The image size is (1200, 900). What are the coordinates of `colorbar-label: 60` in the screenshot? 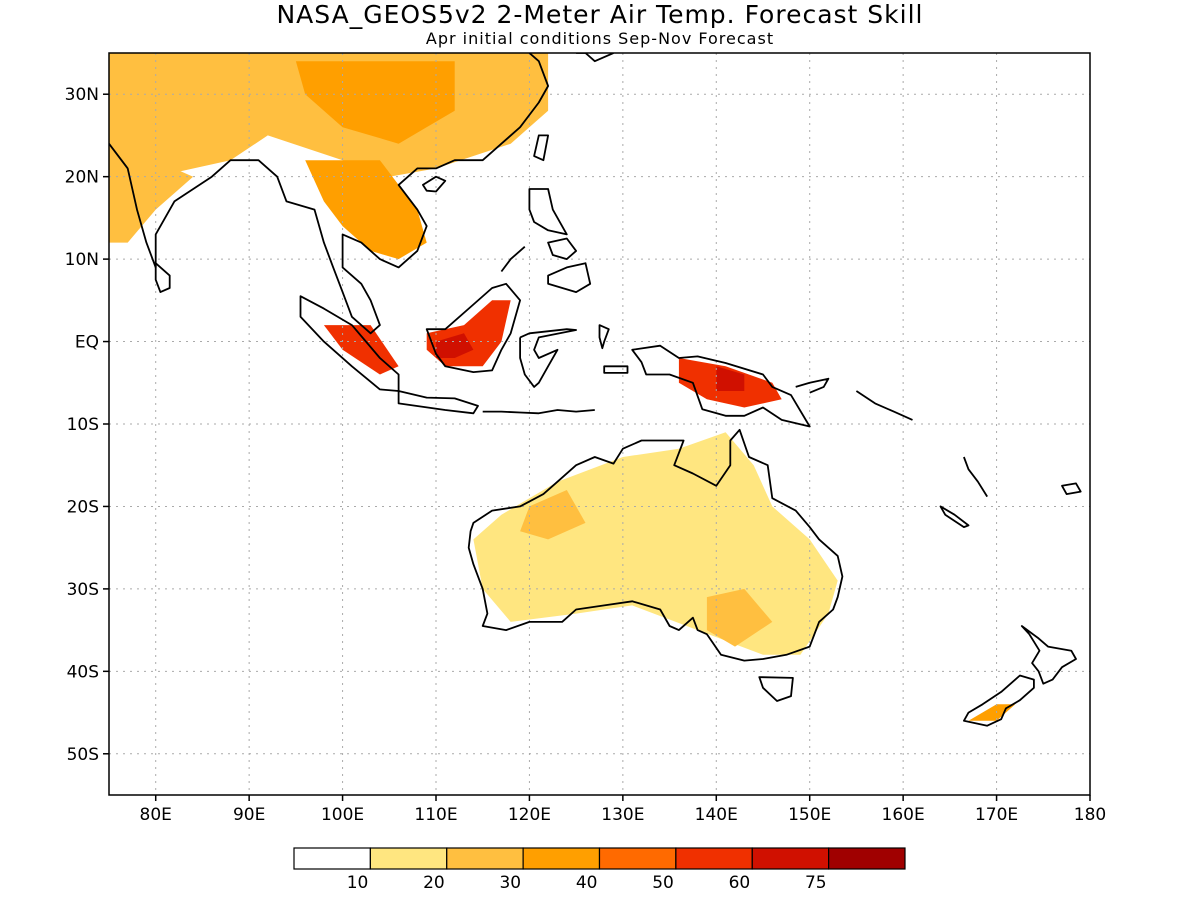 It's located at (740, 883).